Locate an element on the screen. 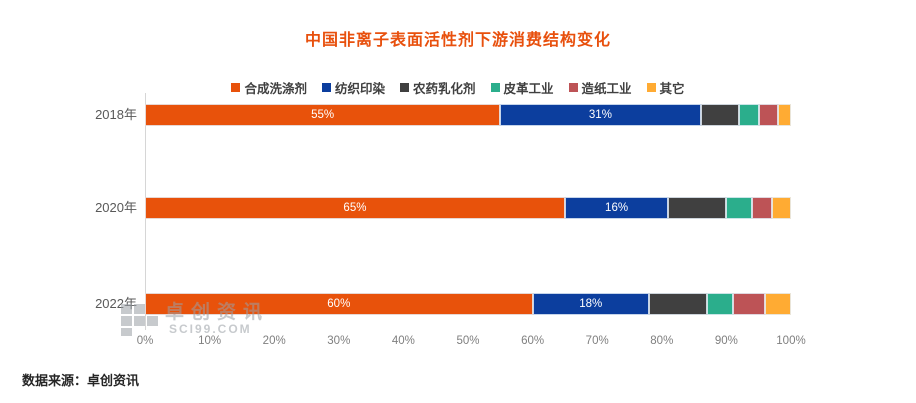 This screenshot has width=916, height=403. x-axis-tick-label: 20% is located at coordinates (274, 341).